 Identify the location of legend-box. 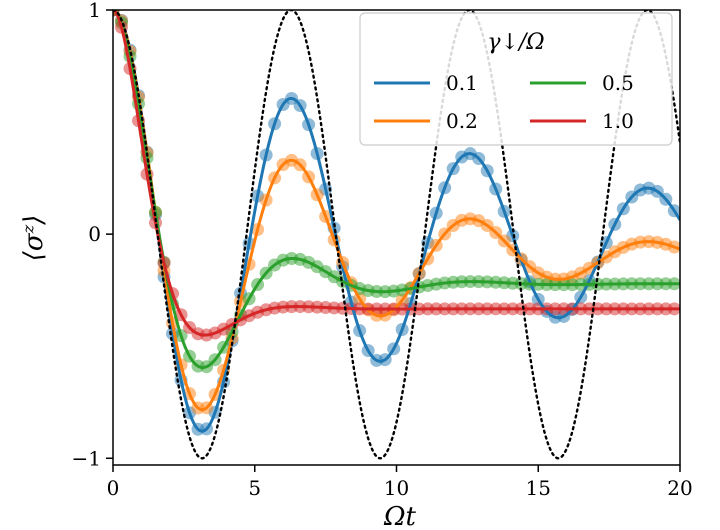
(516, 79).